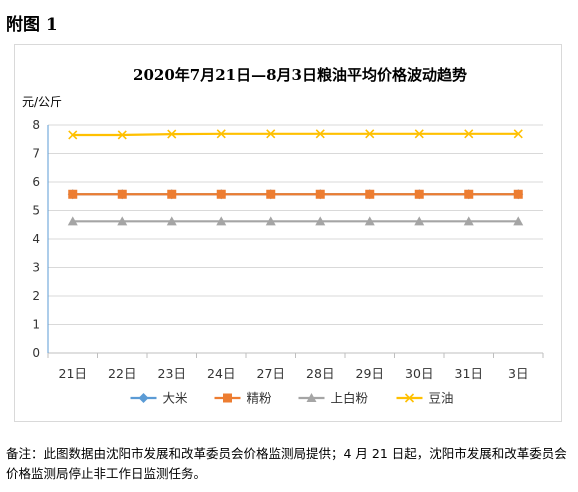  Describe the element at coordinates (36, 182) in the screenshot. I see `y-tick-label: 6` at that location.